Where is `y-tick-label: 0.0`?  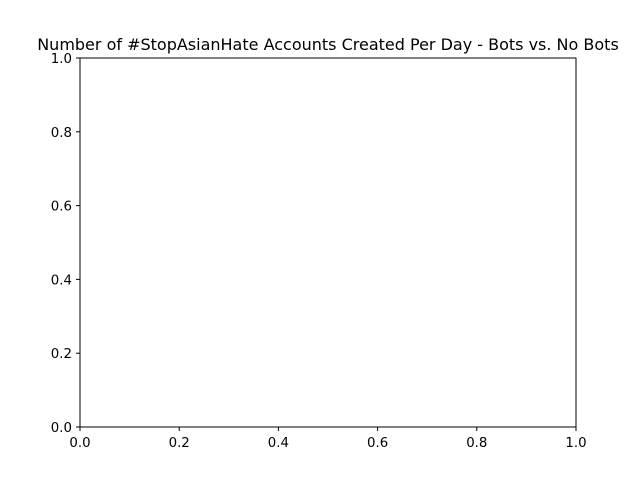 y-tick-label: 0.0 is located at coordinates (61, 428).